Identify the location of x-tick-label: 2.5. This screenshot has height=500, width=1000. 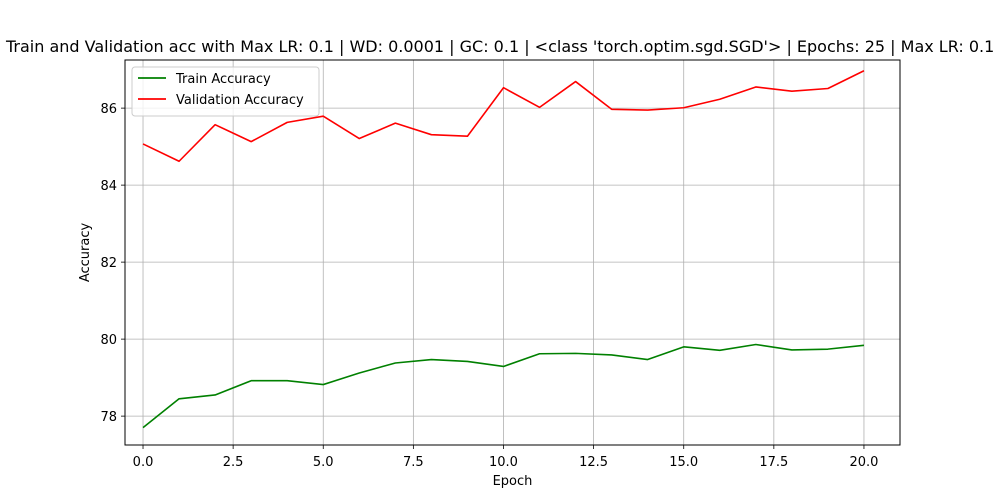
(233, 462).